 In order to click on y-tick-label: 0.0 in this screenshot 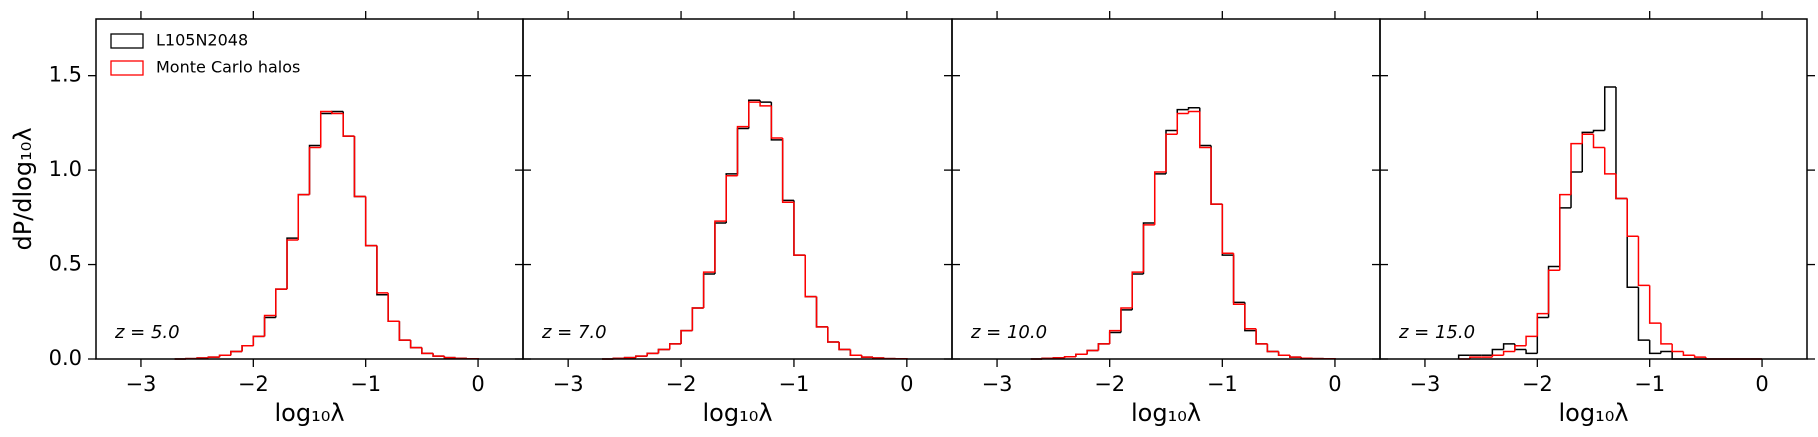, I will do `click(65, 358)`.